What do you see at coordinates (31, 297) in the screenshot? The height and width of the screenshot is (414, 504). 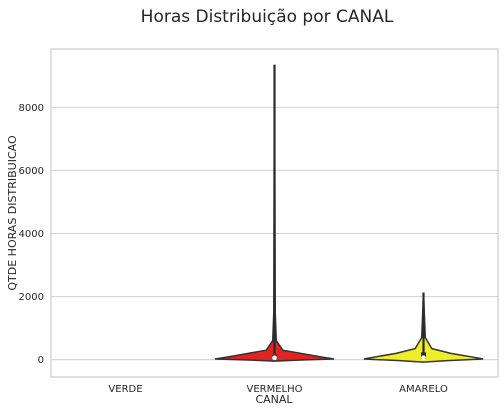 I see `y-tick-label: 2000` at bounding box center [31, 297].